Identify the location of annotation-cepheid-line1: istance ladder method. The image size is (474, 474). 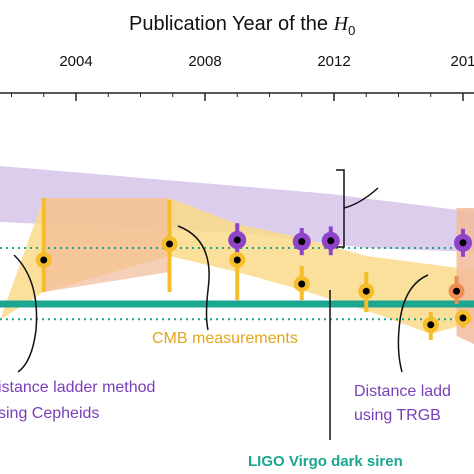
(77, 387).